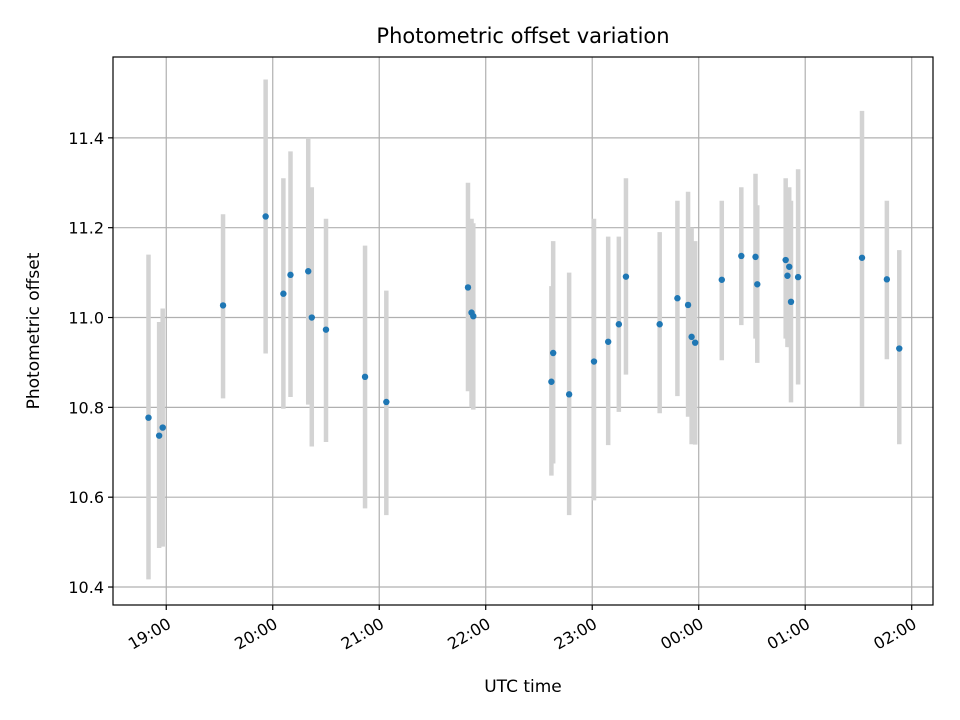 The width and height of the screenshot is (960, 720). I want to click on x-axis-label: UTC time, so click(523, 687).